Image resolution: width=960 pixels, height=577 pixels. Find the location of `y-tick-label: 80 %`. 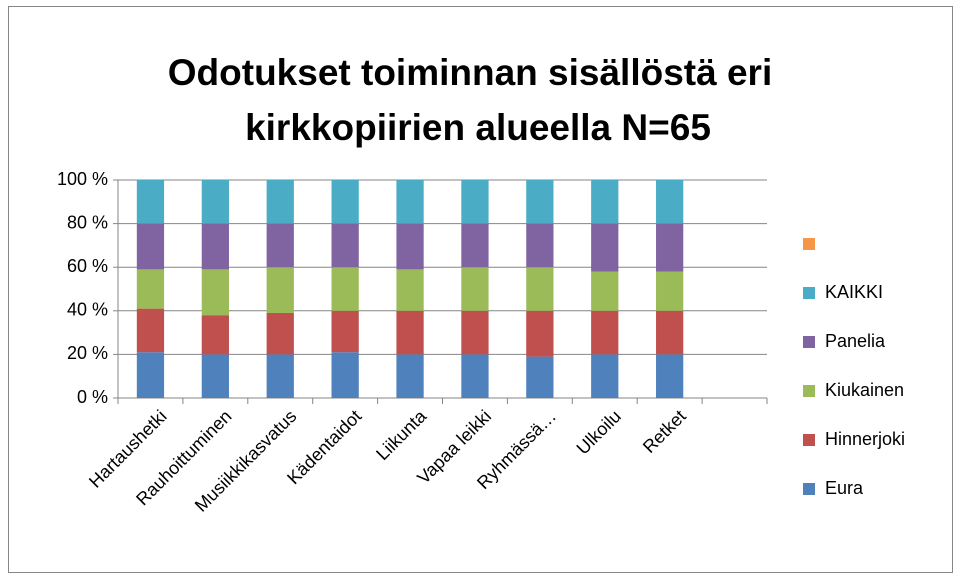

y-tick-label: 80 % is located at coordinates (87, 222).